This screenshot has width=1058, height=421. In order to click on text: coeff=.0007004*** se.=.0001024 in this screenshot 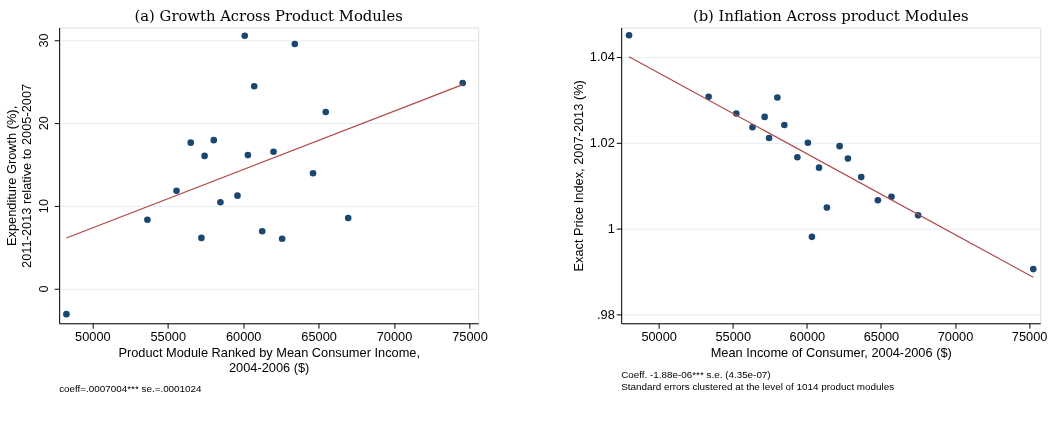, I will do `click(131, 389)`.